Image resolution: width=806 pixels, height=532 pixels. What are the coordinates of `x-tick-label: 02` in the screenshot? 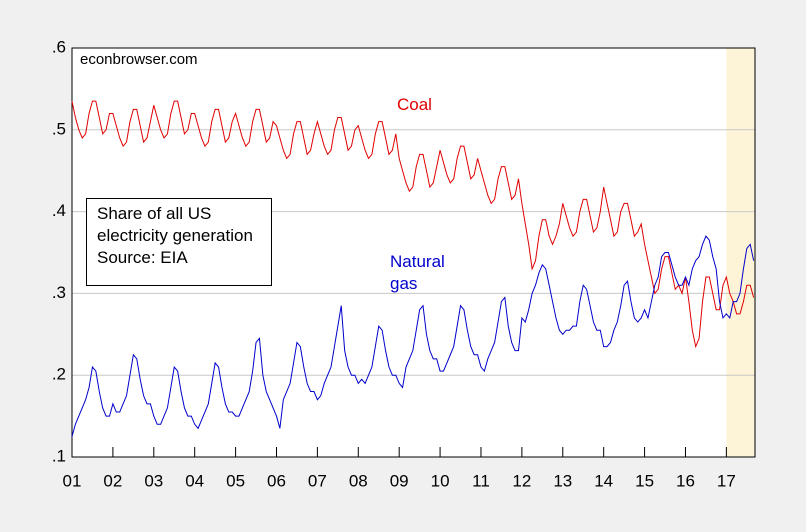 It's located at (112, 480).